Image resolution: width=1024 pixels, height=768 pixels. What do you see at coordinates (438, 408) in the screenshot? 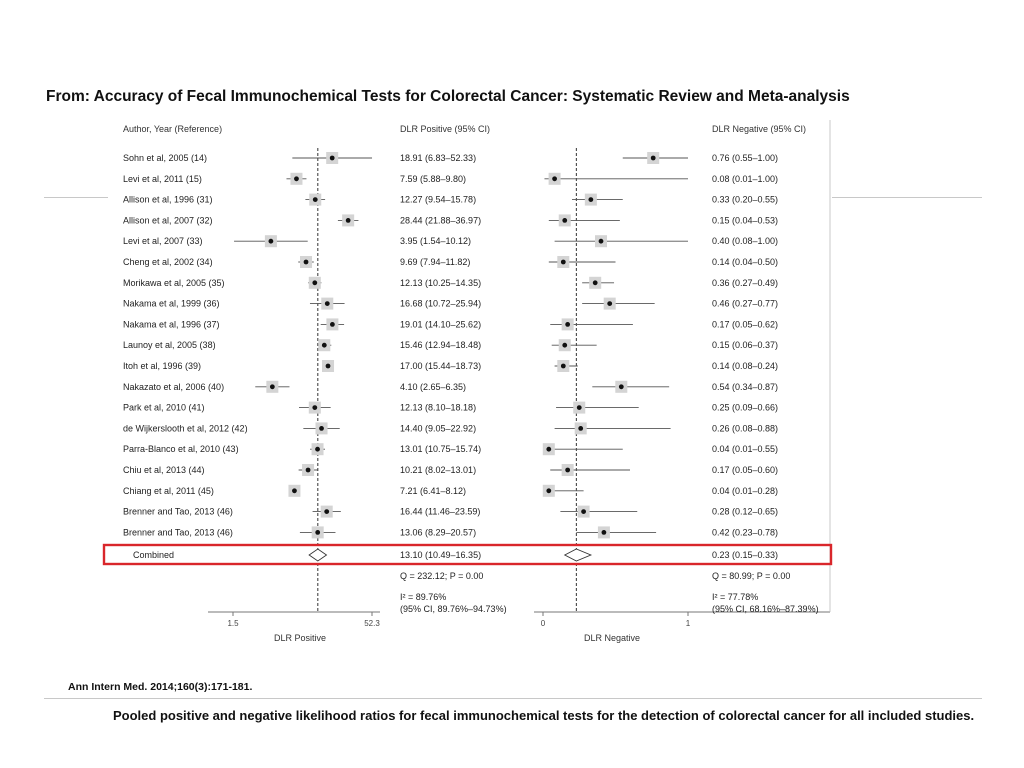
I see `positive-estimate-text: 12.13 (8.10–18.18)` at bounding box center [438, 408].